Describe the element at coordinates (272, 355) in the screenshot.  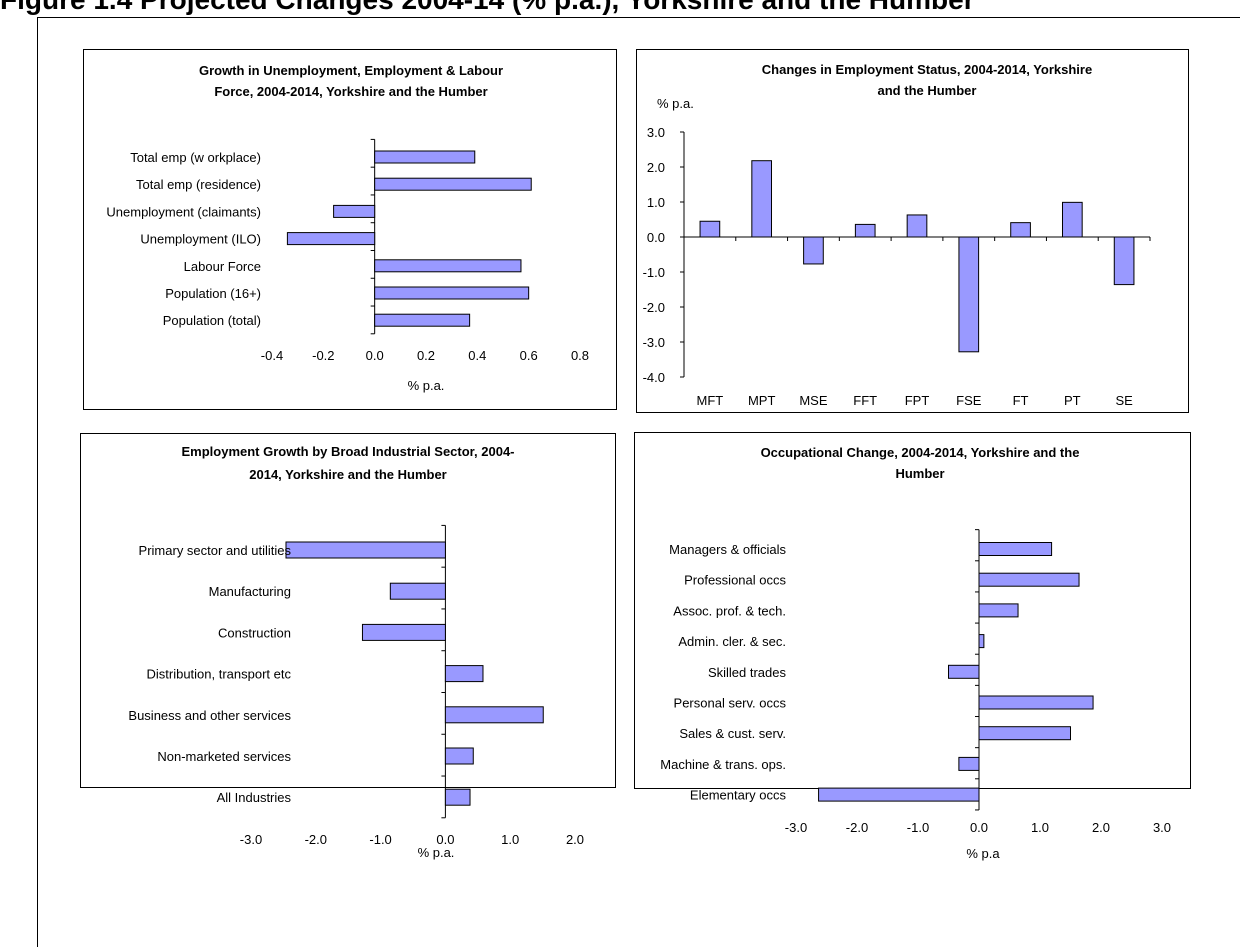
I see `labour-force-tick-label-1: -0.4` at that location.